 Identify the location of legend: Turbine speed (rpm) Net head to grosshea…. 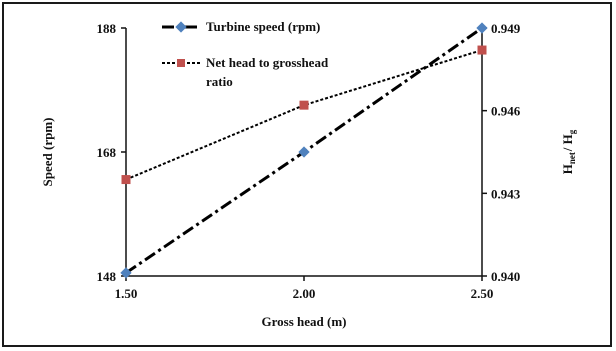
(245, 54).